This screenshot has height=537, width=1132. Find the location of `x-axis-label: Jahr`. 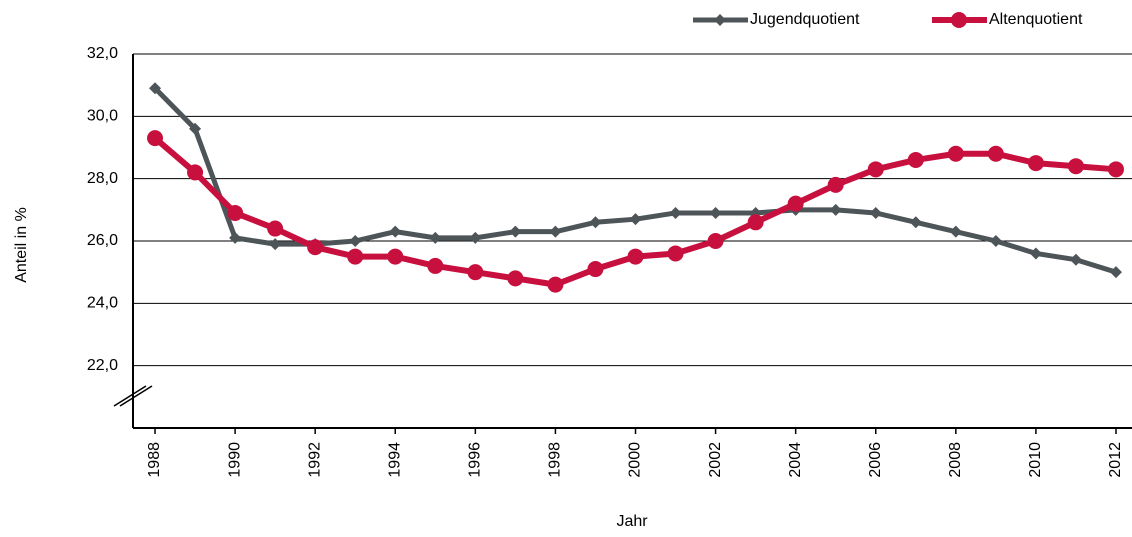

x-axis-label: Jahr is located at coordinates (632, 521).